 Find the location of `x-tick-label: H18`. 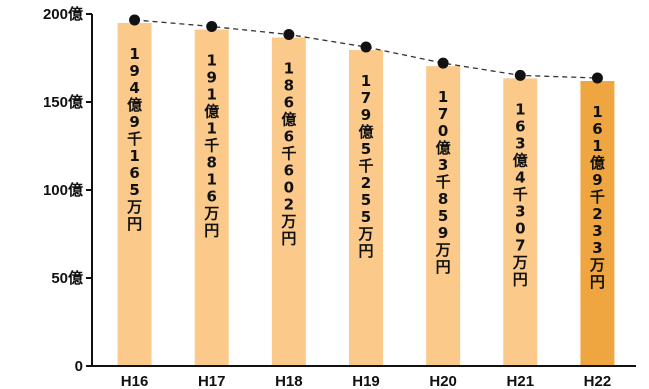

x-tick-label: H18 is located at coordinates (289, 381).